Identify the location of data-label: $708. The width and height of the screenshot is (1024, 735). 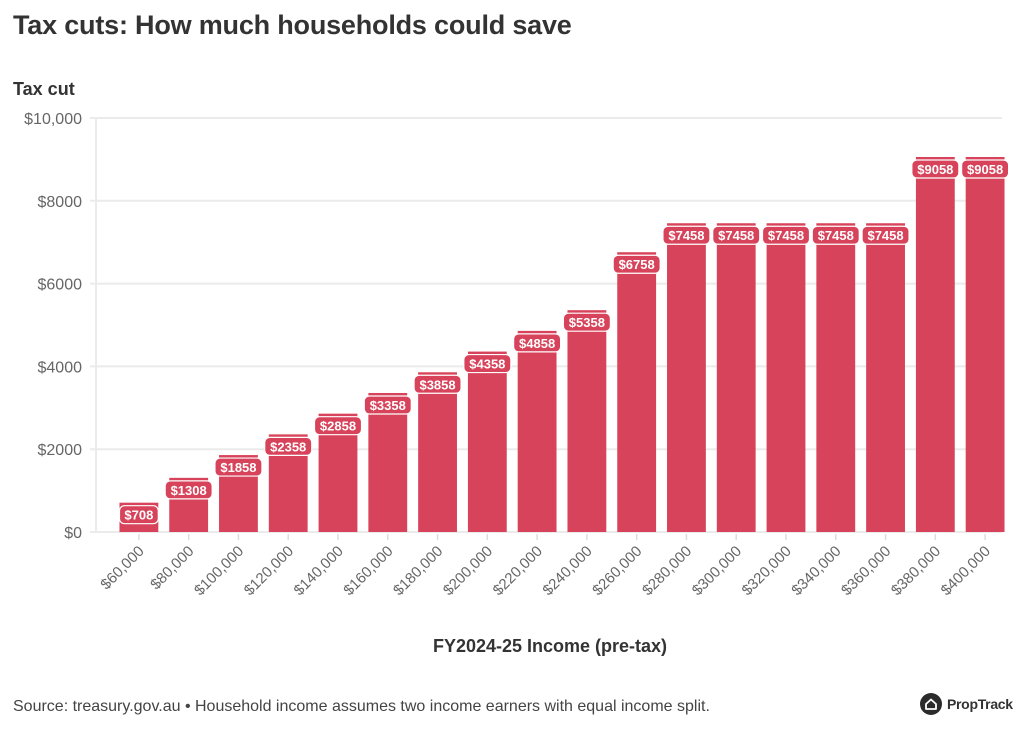
(138, 515).